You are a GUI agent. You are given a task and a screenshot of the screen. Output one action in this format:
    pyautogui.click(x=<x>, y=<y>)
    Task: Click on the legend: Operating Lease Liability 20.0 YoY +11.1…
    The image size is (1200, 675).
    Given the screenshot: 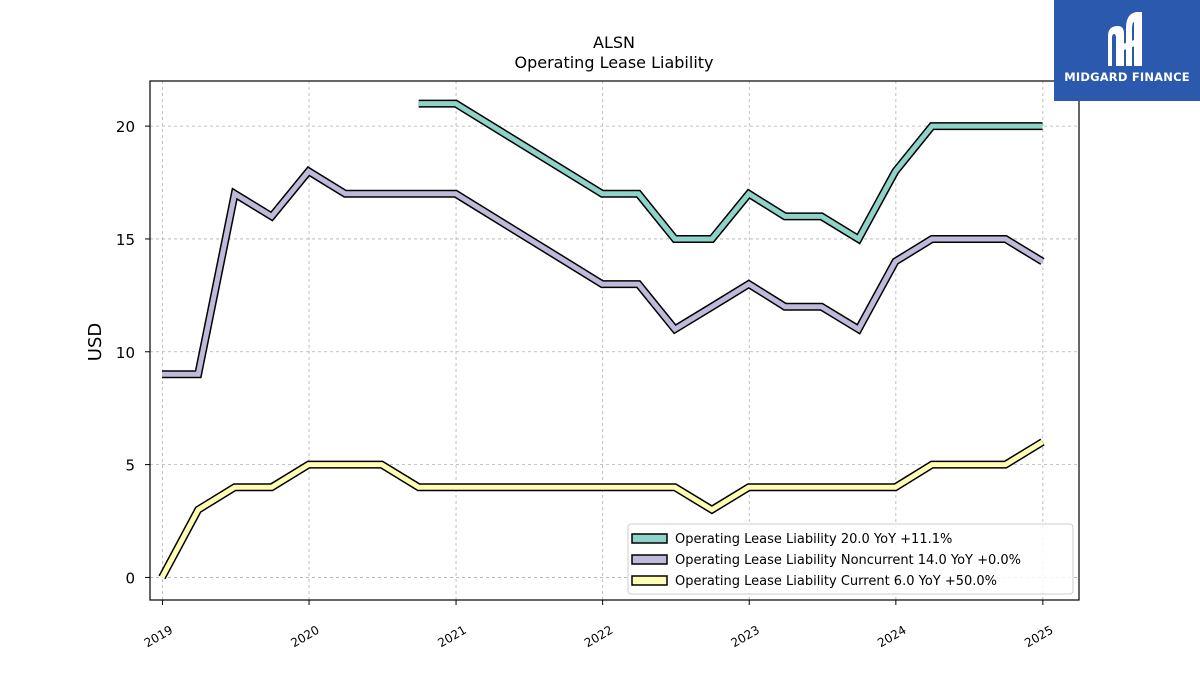 What is the action you would take?
    pyautogui.click(x=850, y=559)
    